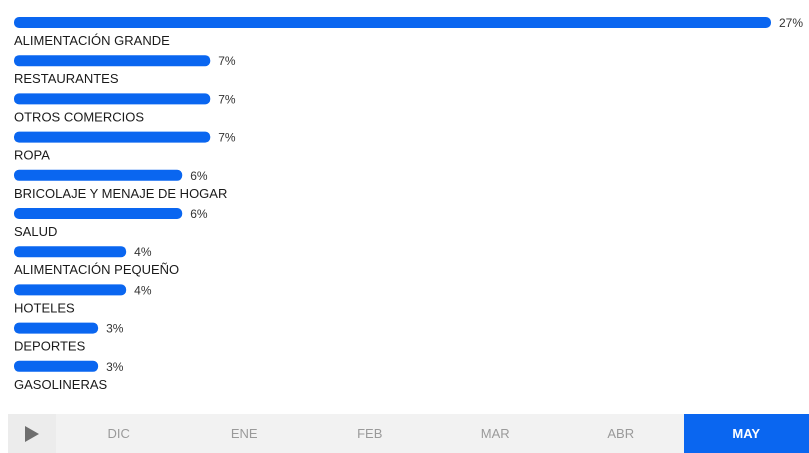 The image size is (809, 453). Describe the element at coordinates (118, 433) in the screenshot. I see `month-tab-dic: DIC` at that location.